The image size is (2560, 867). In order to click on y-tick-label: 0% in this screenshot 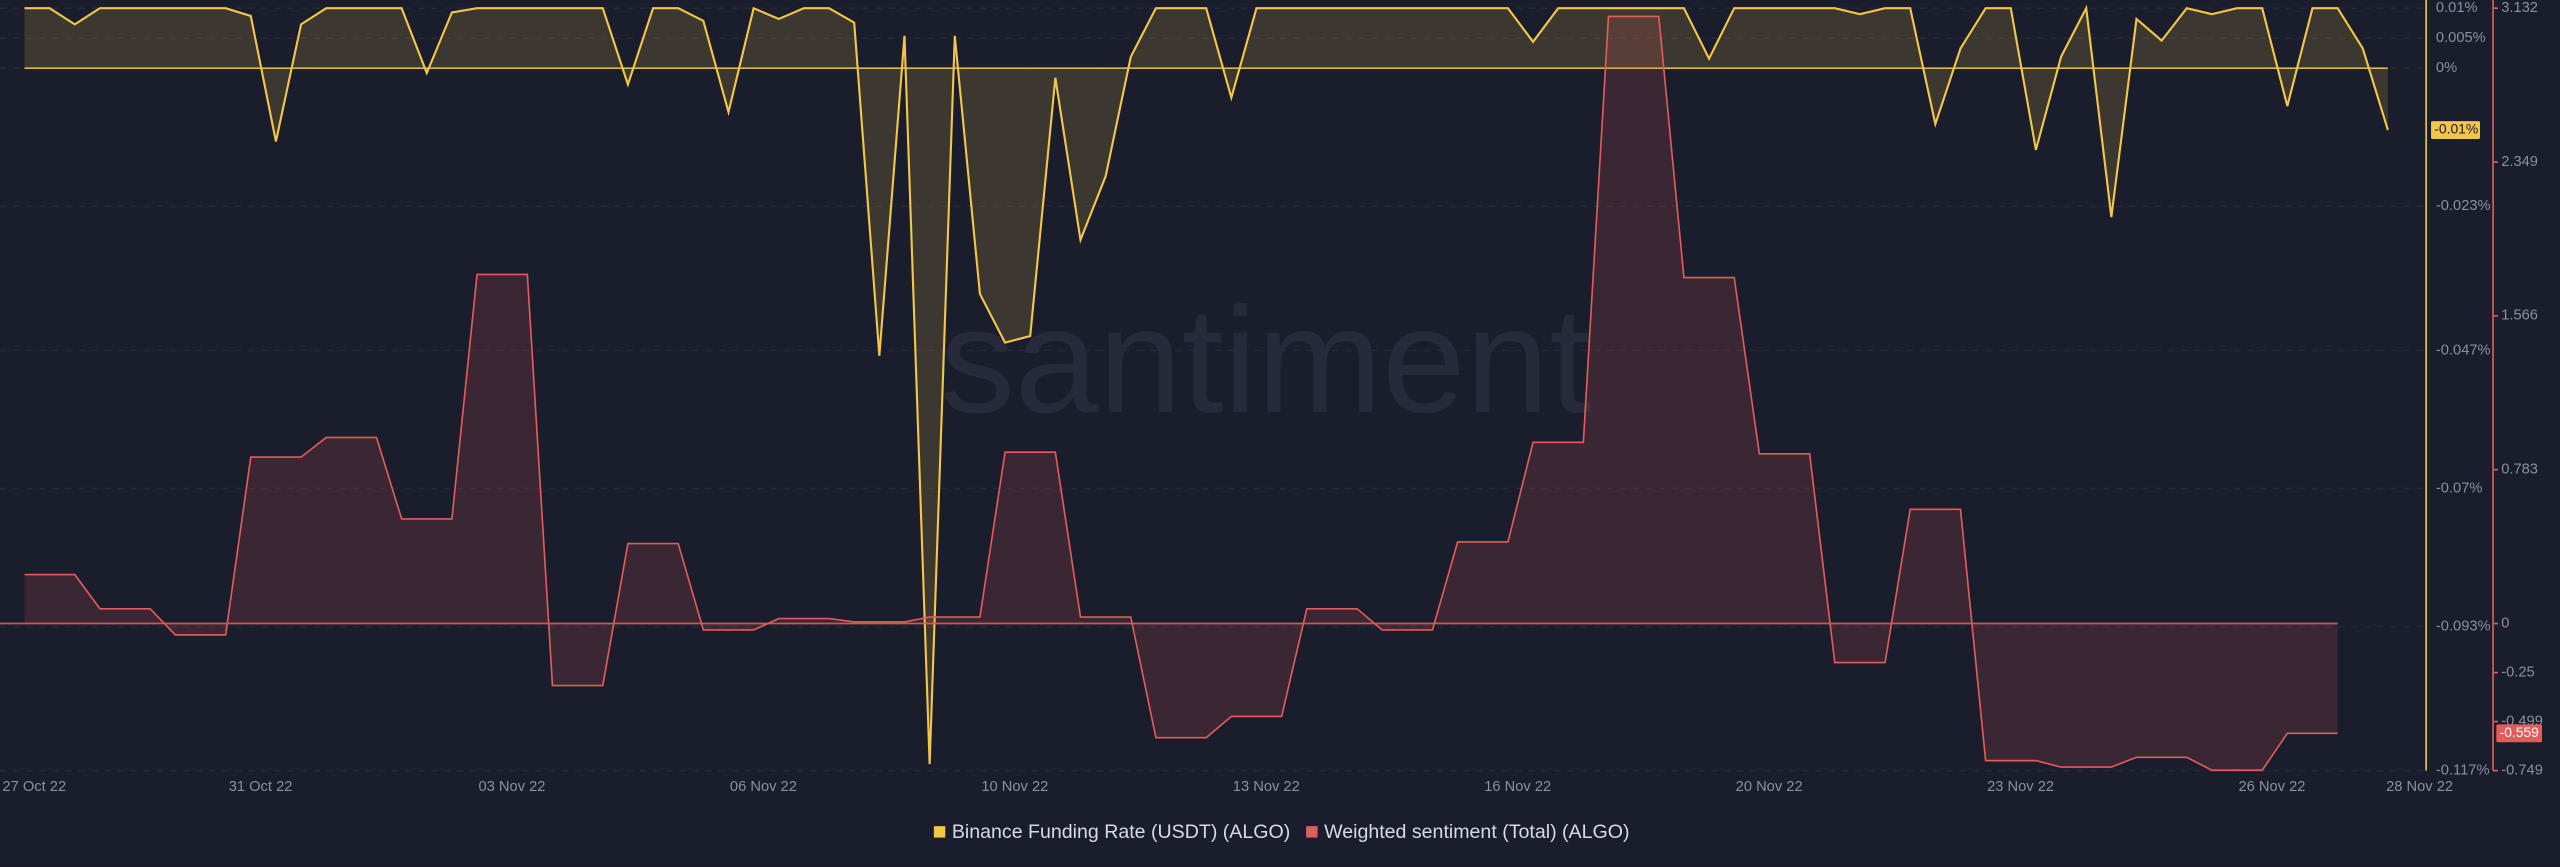, I will do `click(2446, 68)`.